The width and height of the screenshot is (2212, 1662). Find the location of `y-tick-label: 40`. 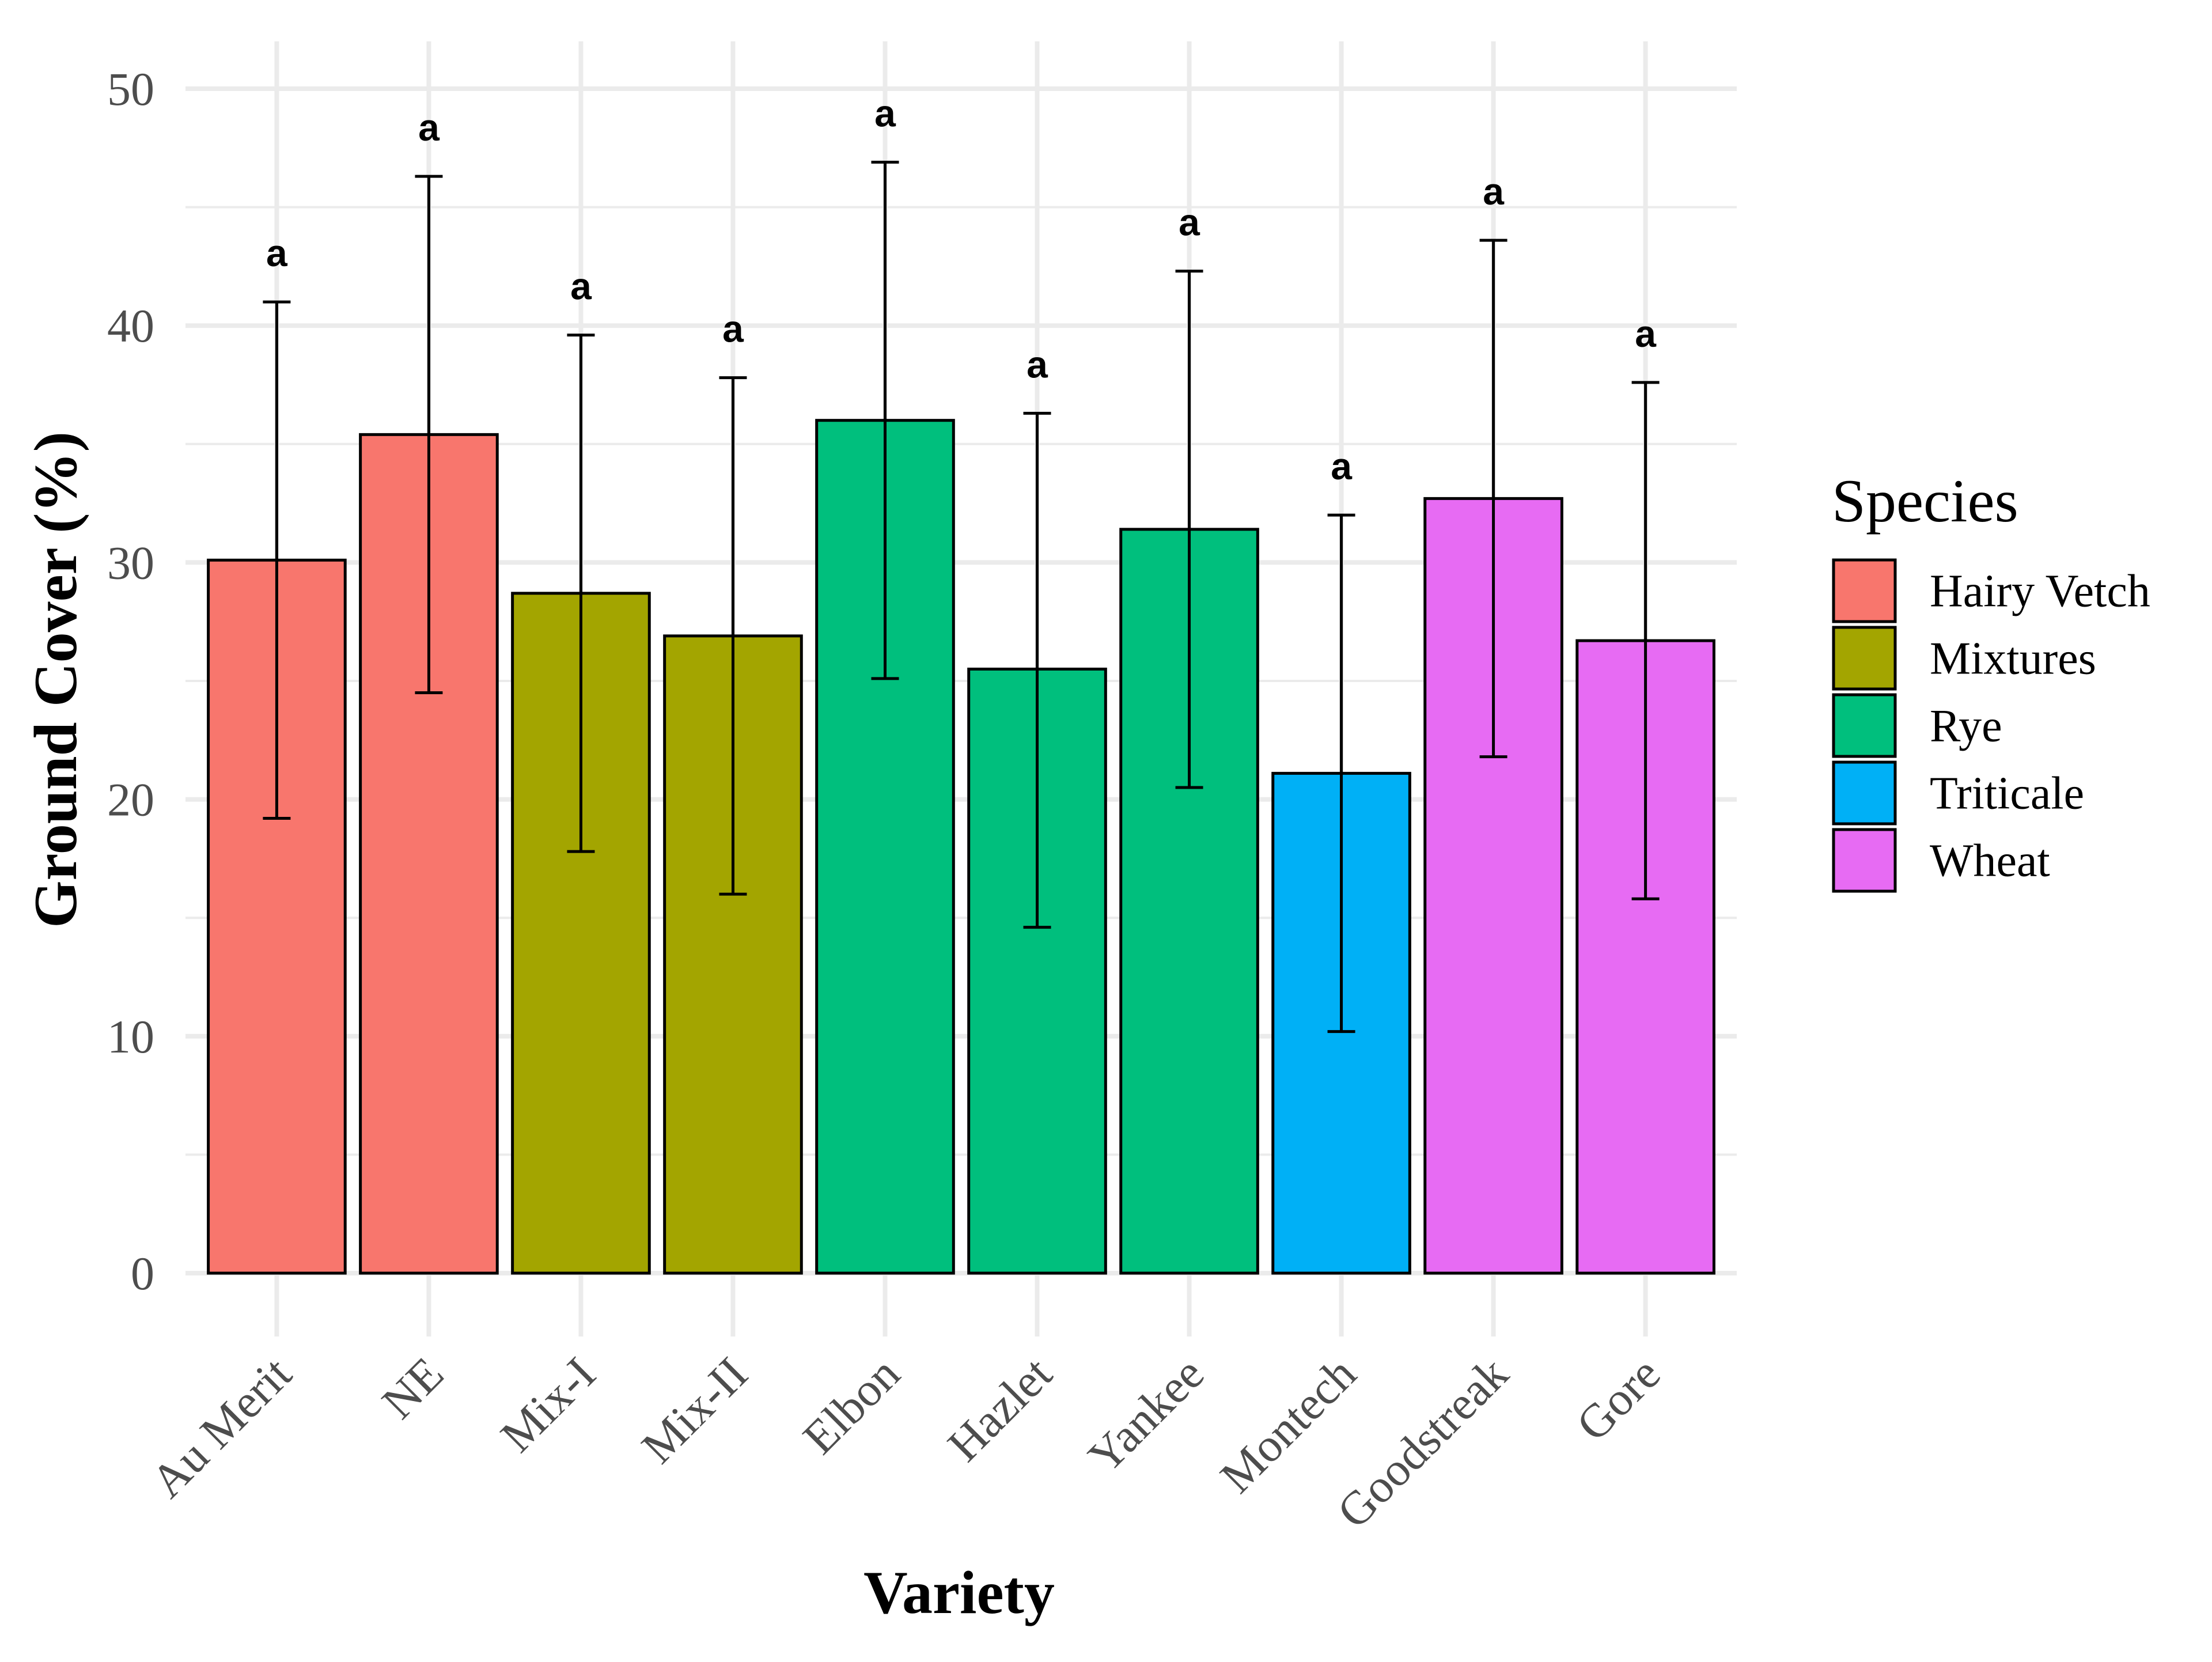

y-tick-label: 40 is located at coordinates (130, 326).